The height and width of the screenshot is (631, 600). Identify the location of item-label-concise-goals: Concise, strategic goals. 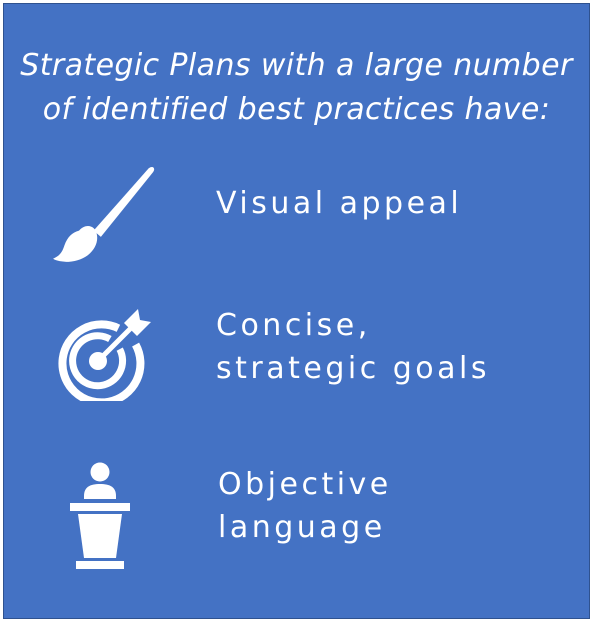
(353, 347).